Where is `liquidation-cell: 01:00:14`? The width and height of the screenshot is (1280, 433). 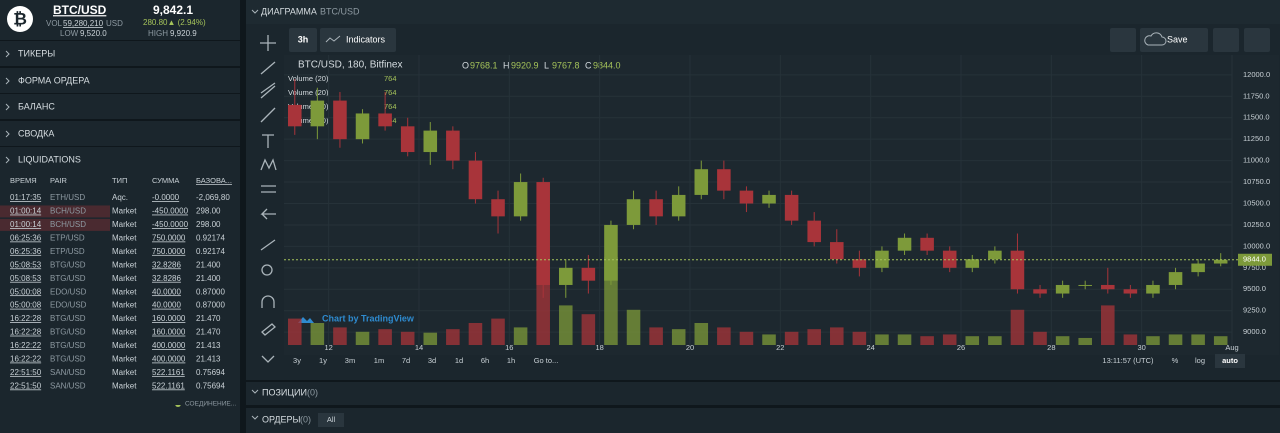
liquidation-cell: 01:00:14 is located at coordinates (26, 224).